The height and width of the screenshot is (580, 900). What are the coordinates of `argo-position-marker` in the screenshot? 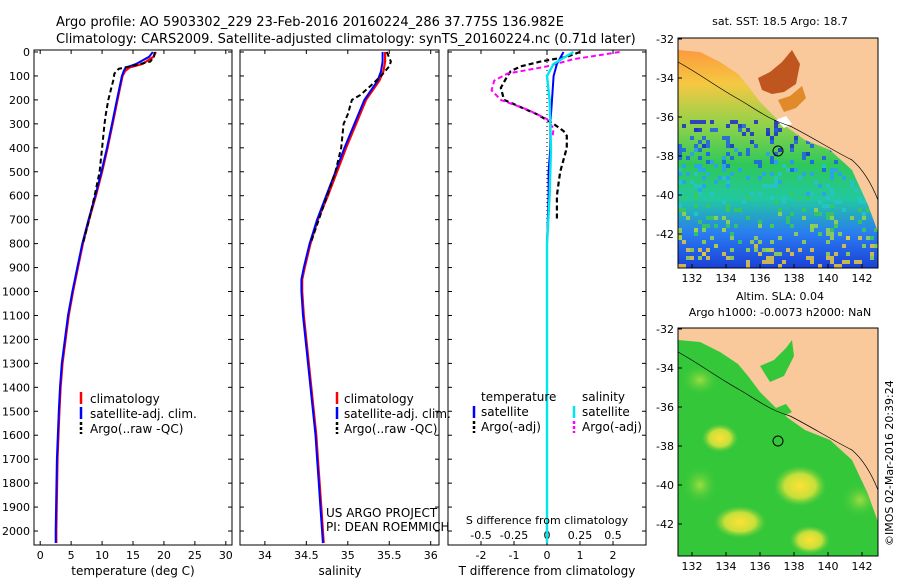 It's located at (778, 441).